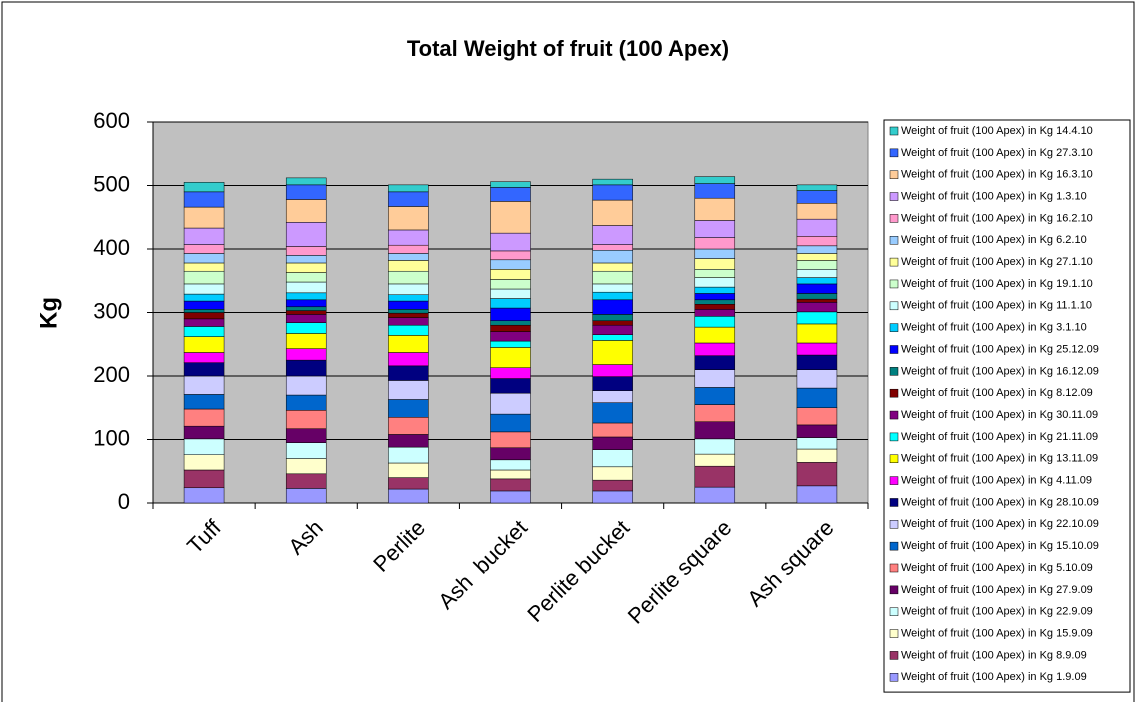 This screenshot has width=1137, height=702. Describe the element at coordinates (997, 393) in the screenshot. I see `legend-label: Weight of fruit (100 Apex) in Kg 8.12.09` at that location.